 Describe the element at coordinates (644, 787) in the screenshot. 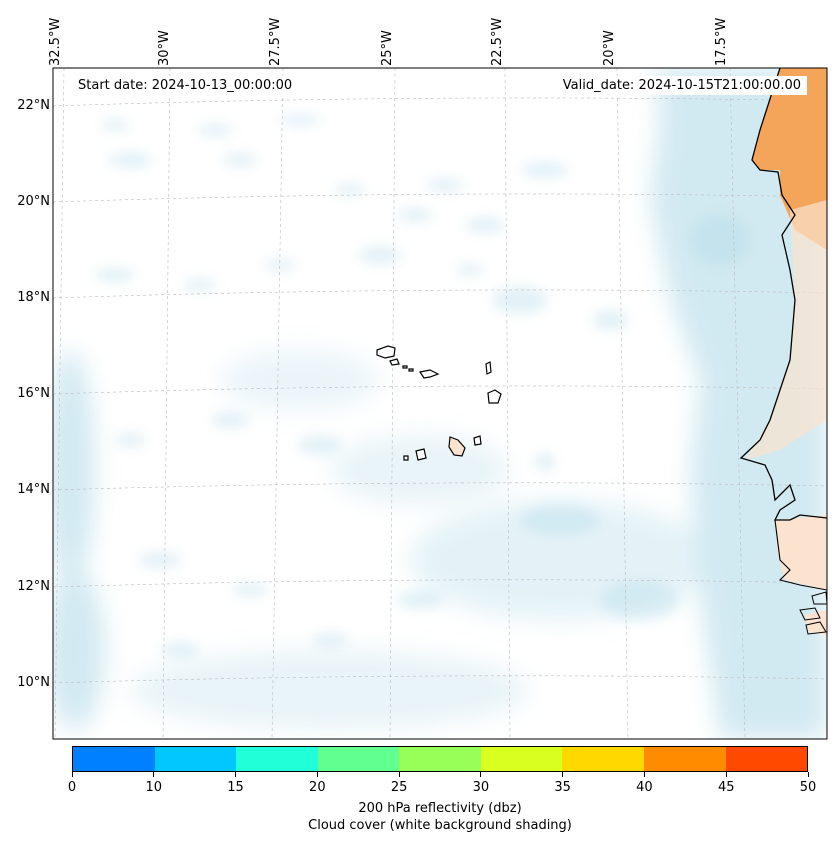

I see `colorbar-tick-label: 40` at that location.